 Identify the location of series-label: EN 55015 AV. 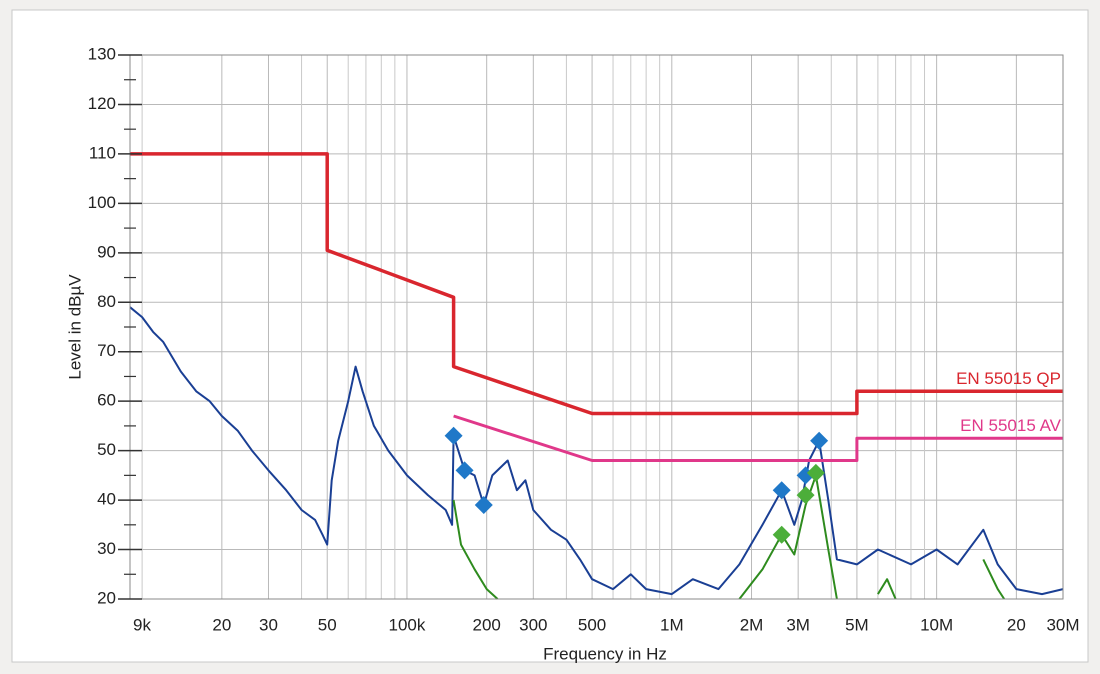
(1010, 425).